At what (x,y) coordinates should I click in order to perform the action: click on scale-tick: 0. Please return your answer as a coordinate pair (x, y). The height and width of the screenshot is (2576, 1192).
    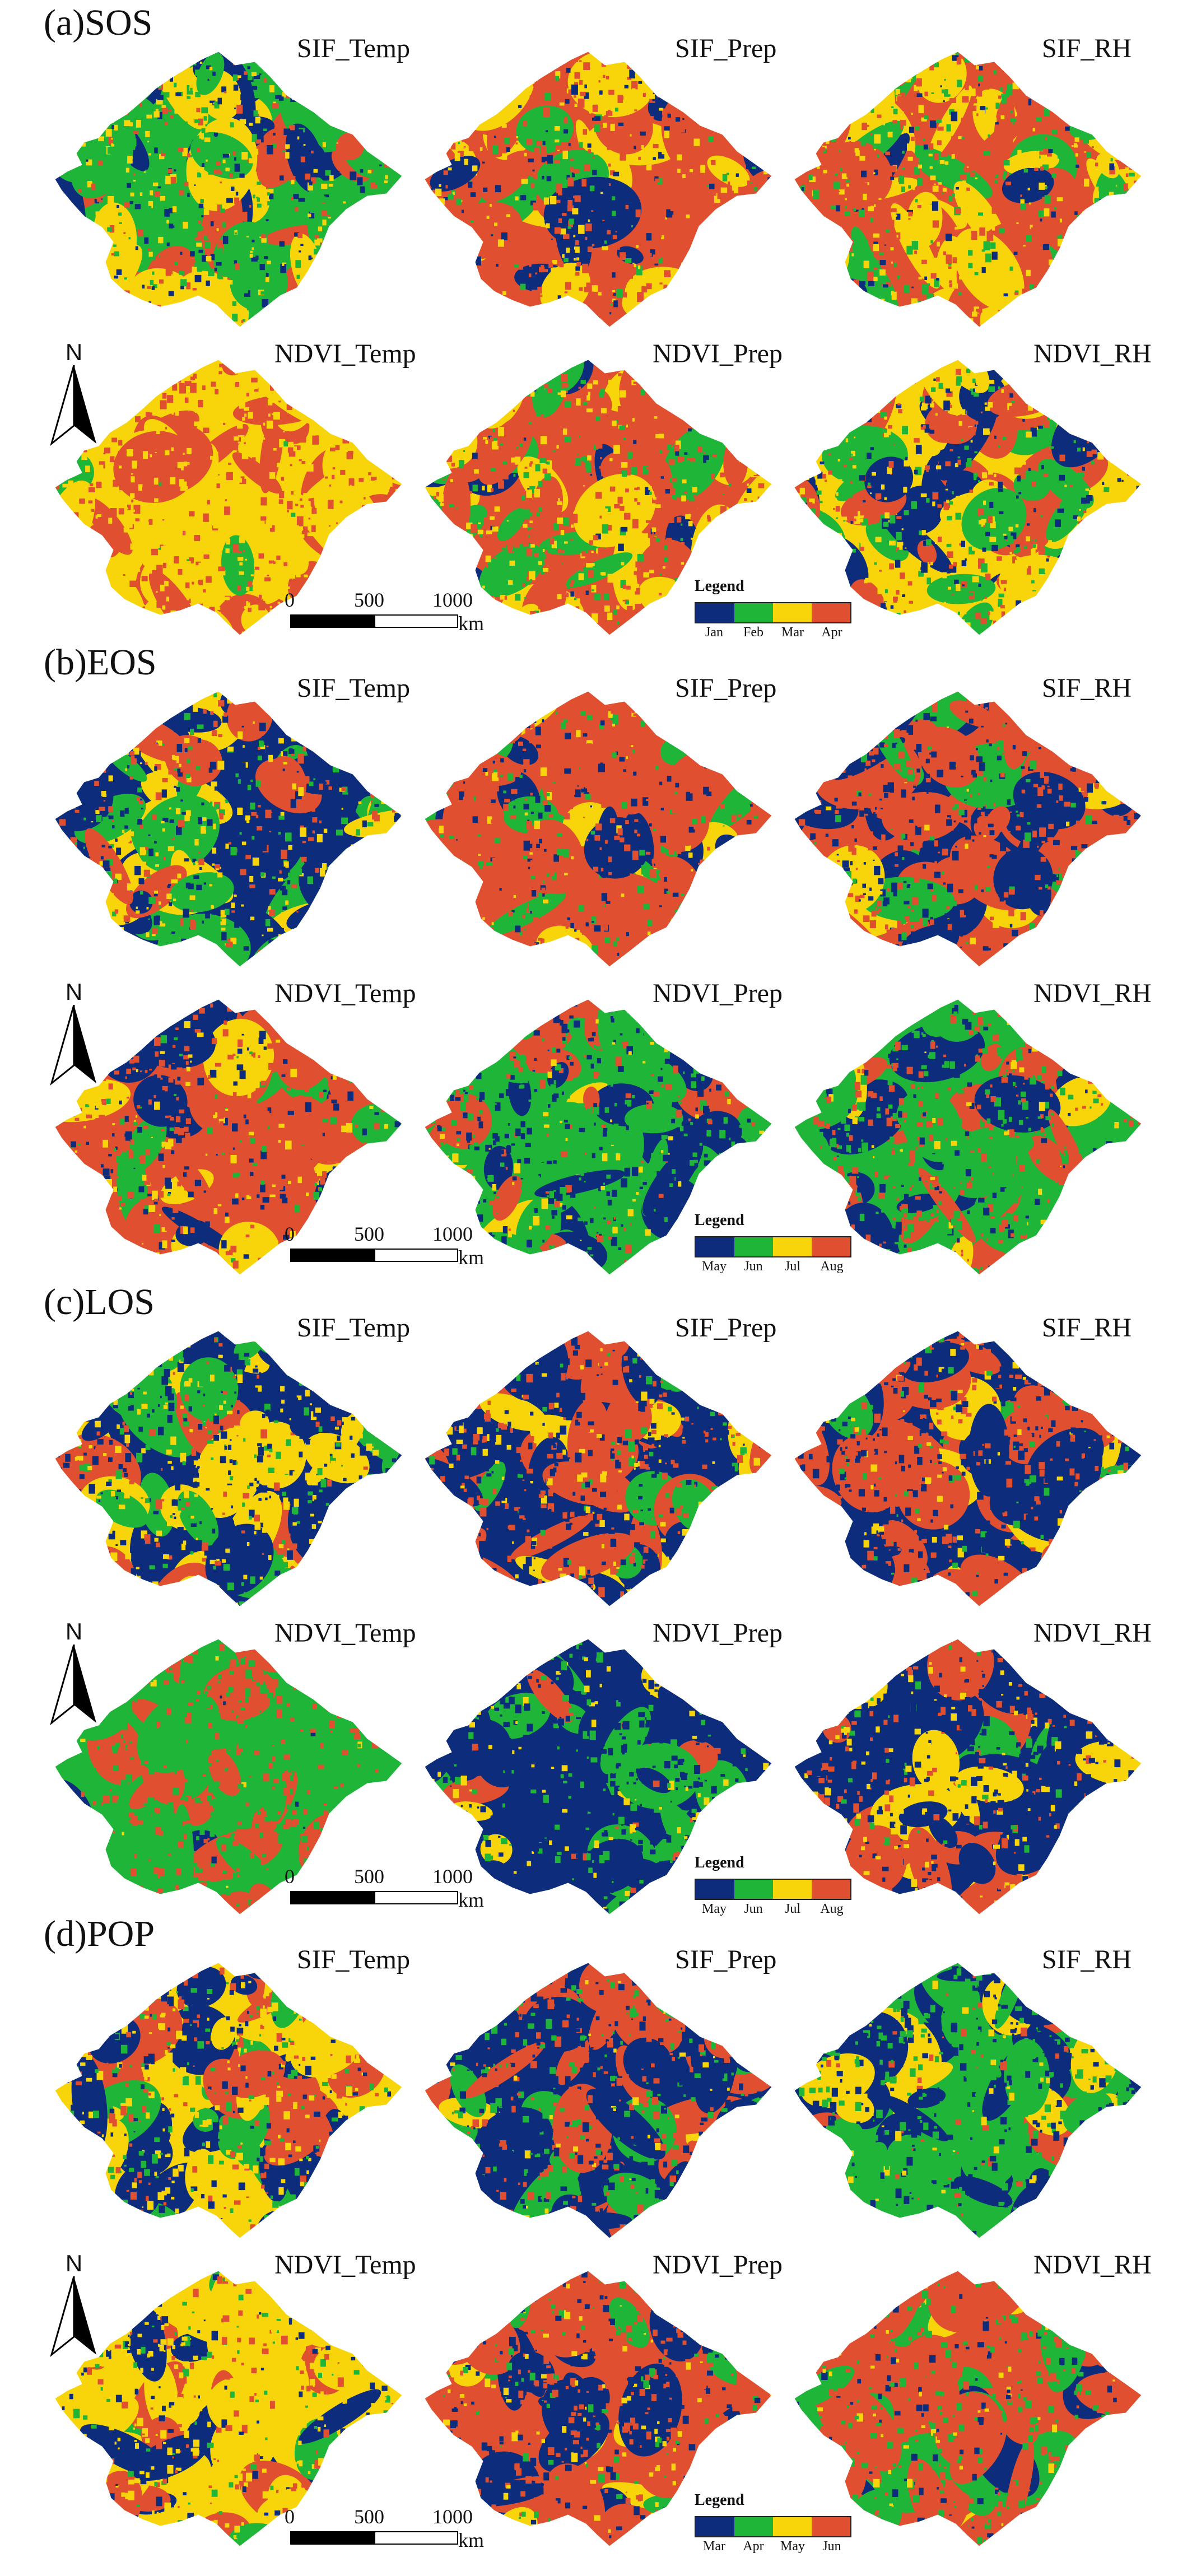
    Looking at the image, I should click on (290, 600).